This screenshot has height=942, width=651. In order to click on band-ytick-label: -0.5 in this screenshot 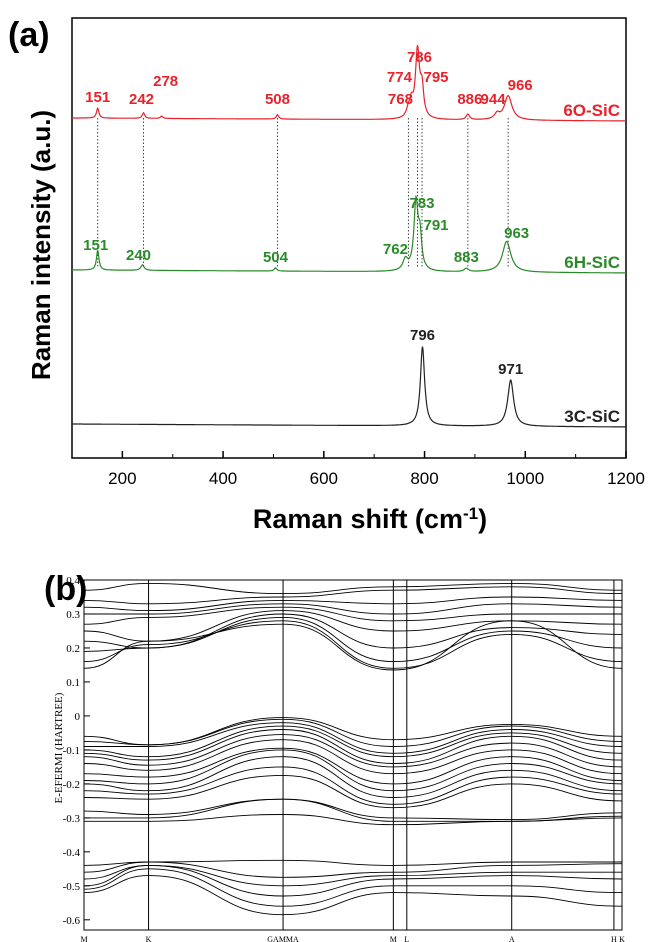, I will do `click(72, 887)`.